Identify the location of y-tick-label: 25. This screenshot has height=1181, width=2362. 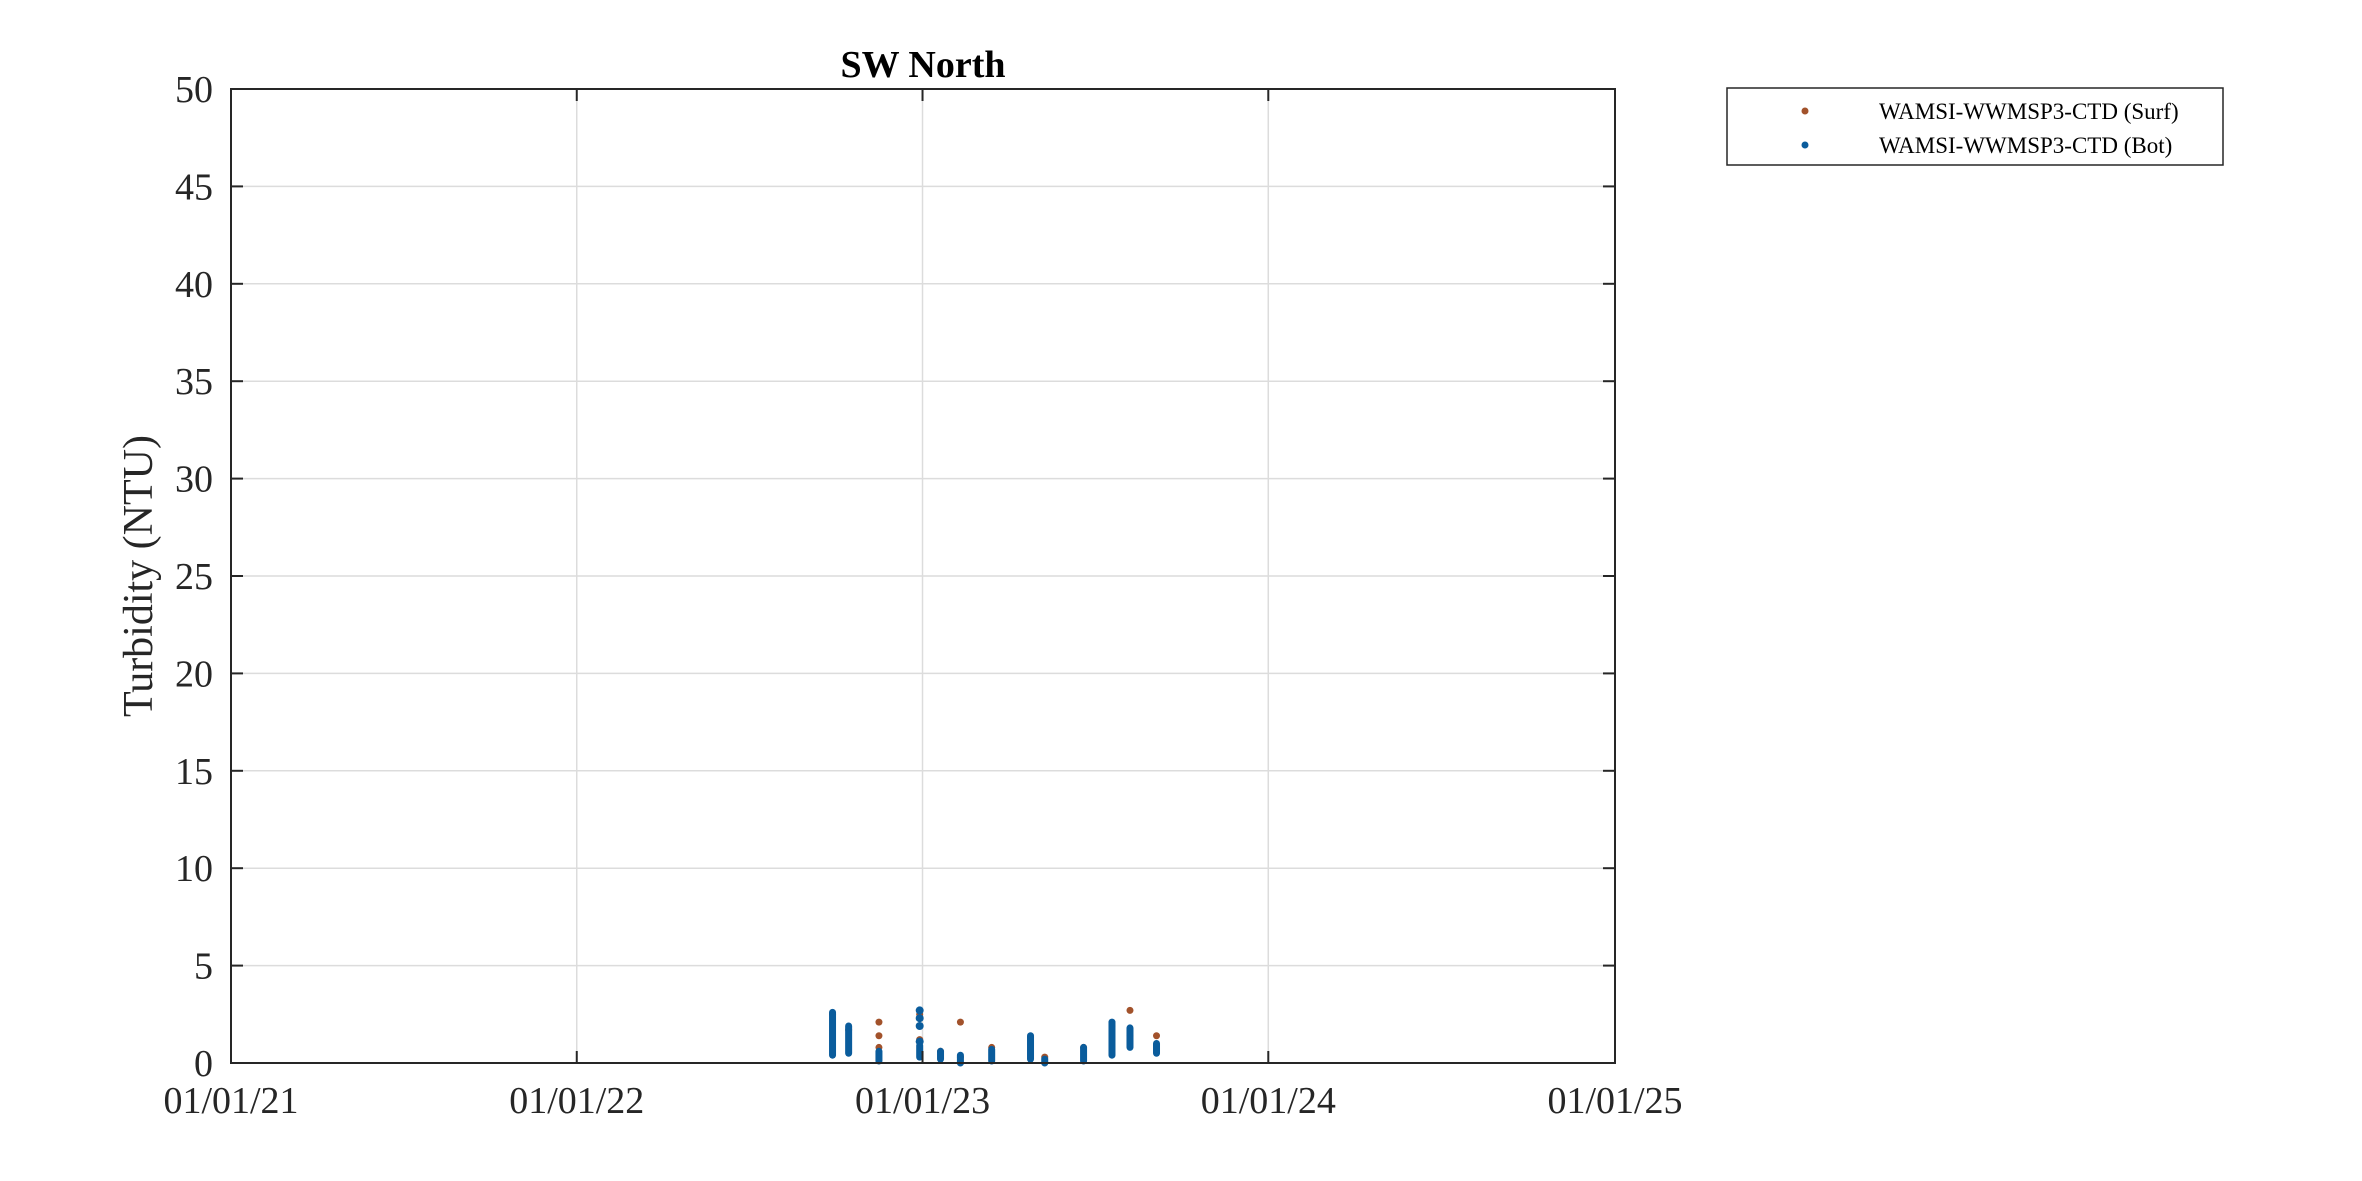
(194, 577).